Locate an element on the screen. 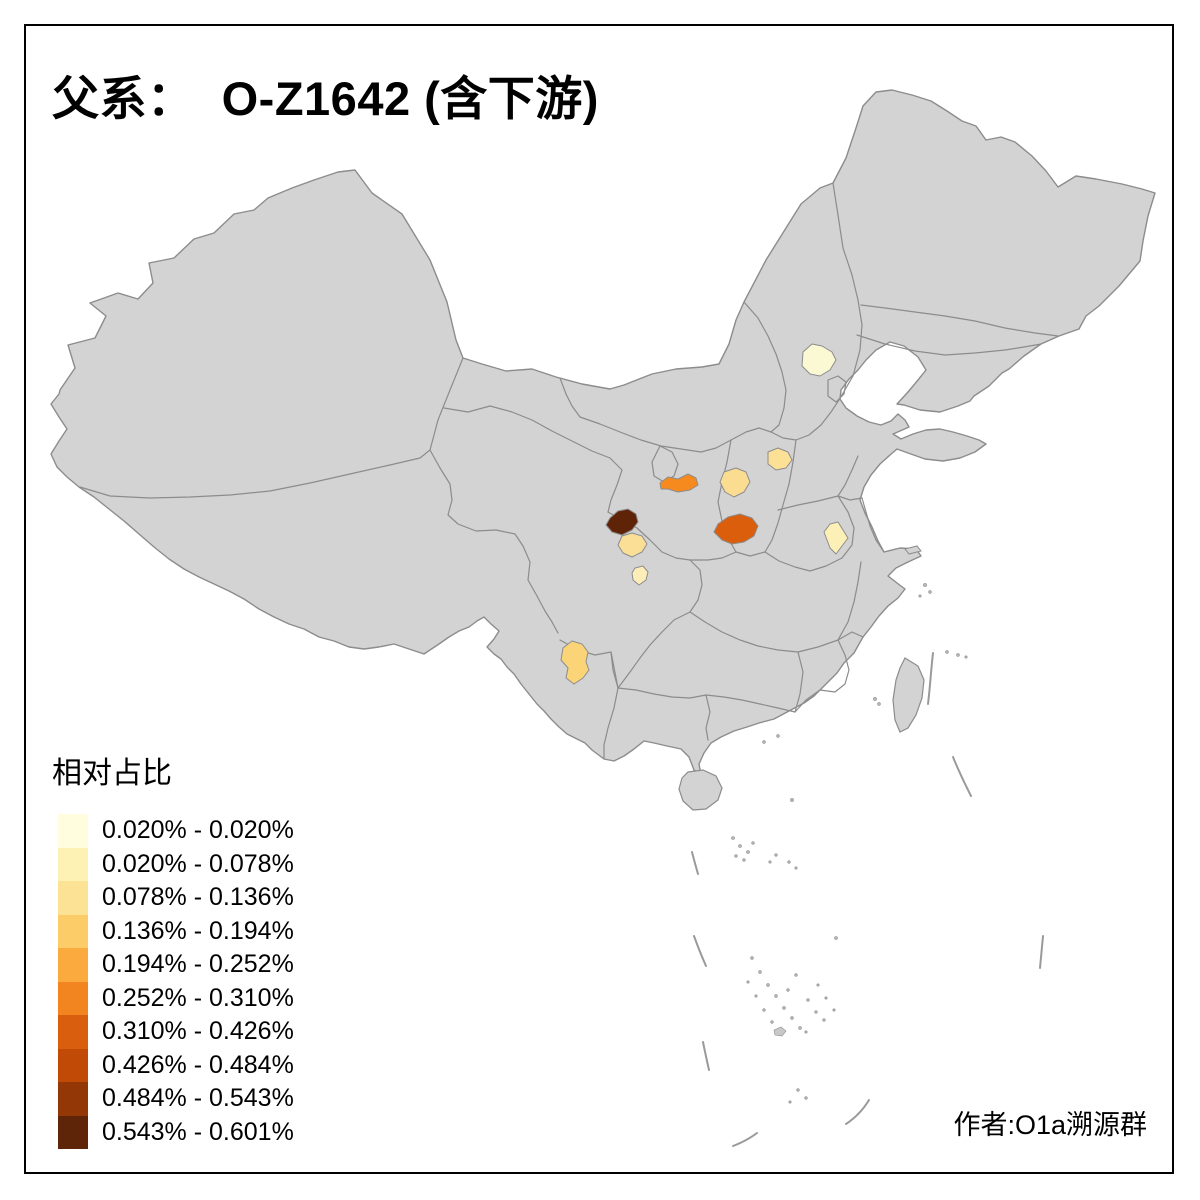 Image resolution: width=1200 pixels, height=1200 pixels. legend-row: 0.484% - 0.543% is located at coordinates (176, 1099).